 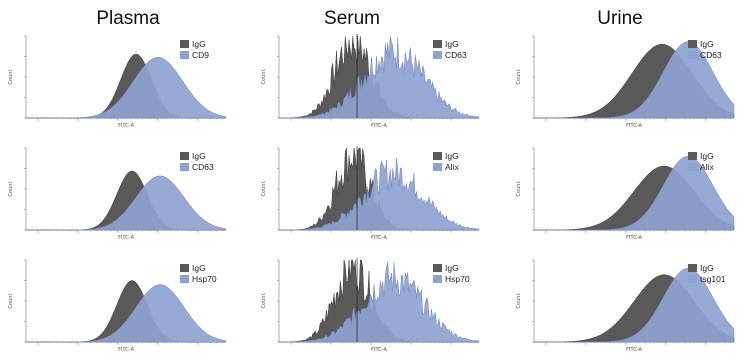 I want to click on legend-label: CD9, so click(x=200, y=55).